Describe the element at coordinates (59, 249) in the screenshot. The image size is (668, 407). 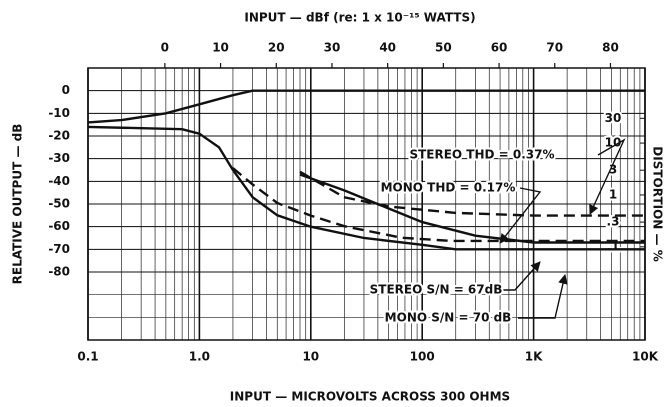
I see `y-tick-label: -70` at that location.